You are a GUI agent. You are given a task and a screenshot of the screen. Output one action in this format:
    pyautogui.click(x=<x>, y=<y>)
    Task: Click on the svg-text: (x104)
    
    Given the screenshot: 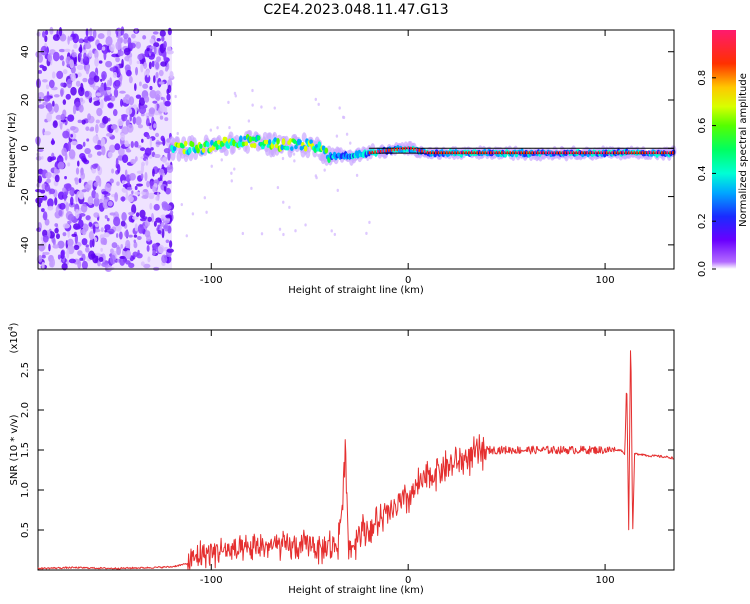 What is the action you would take?
    pyautogui.click(x=13, y=337)
    